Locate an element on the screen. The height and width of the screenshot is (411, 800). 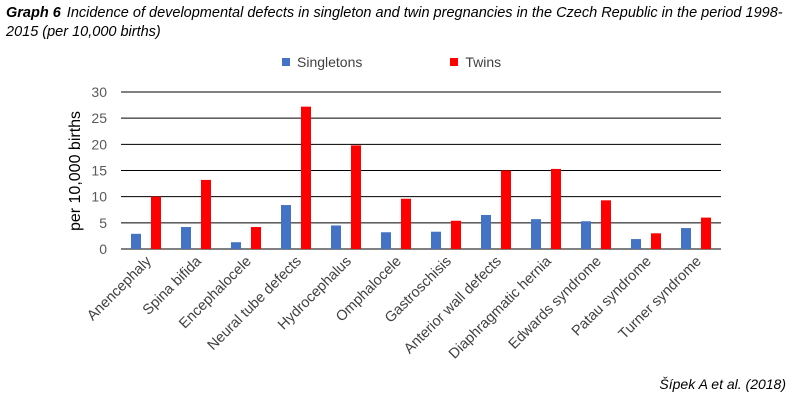
y-tick-label: 0 is located at coordinates (103, 249).